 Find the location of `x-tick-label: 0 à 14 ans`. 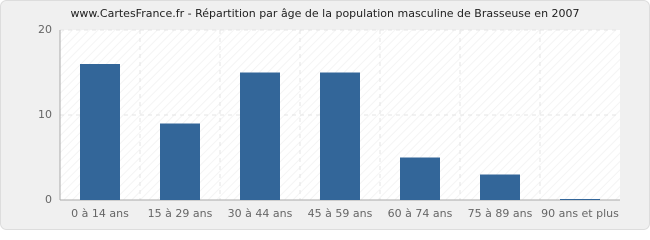

x-tick-label: 0 à 14 ans is located at coordinates (100, 213).